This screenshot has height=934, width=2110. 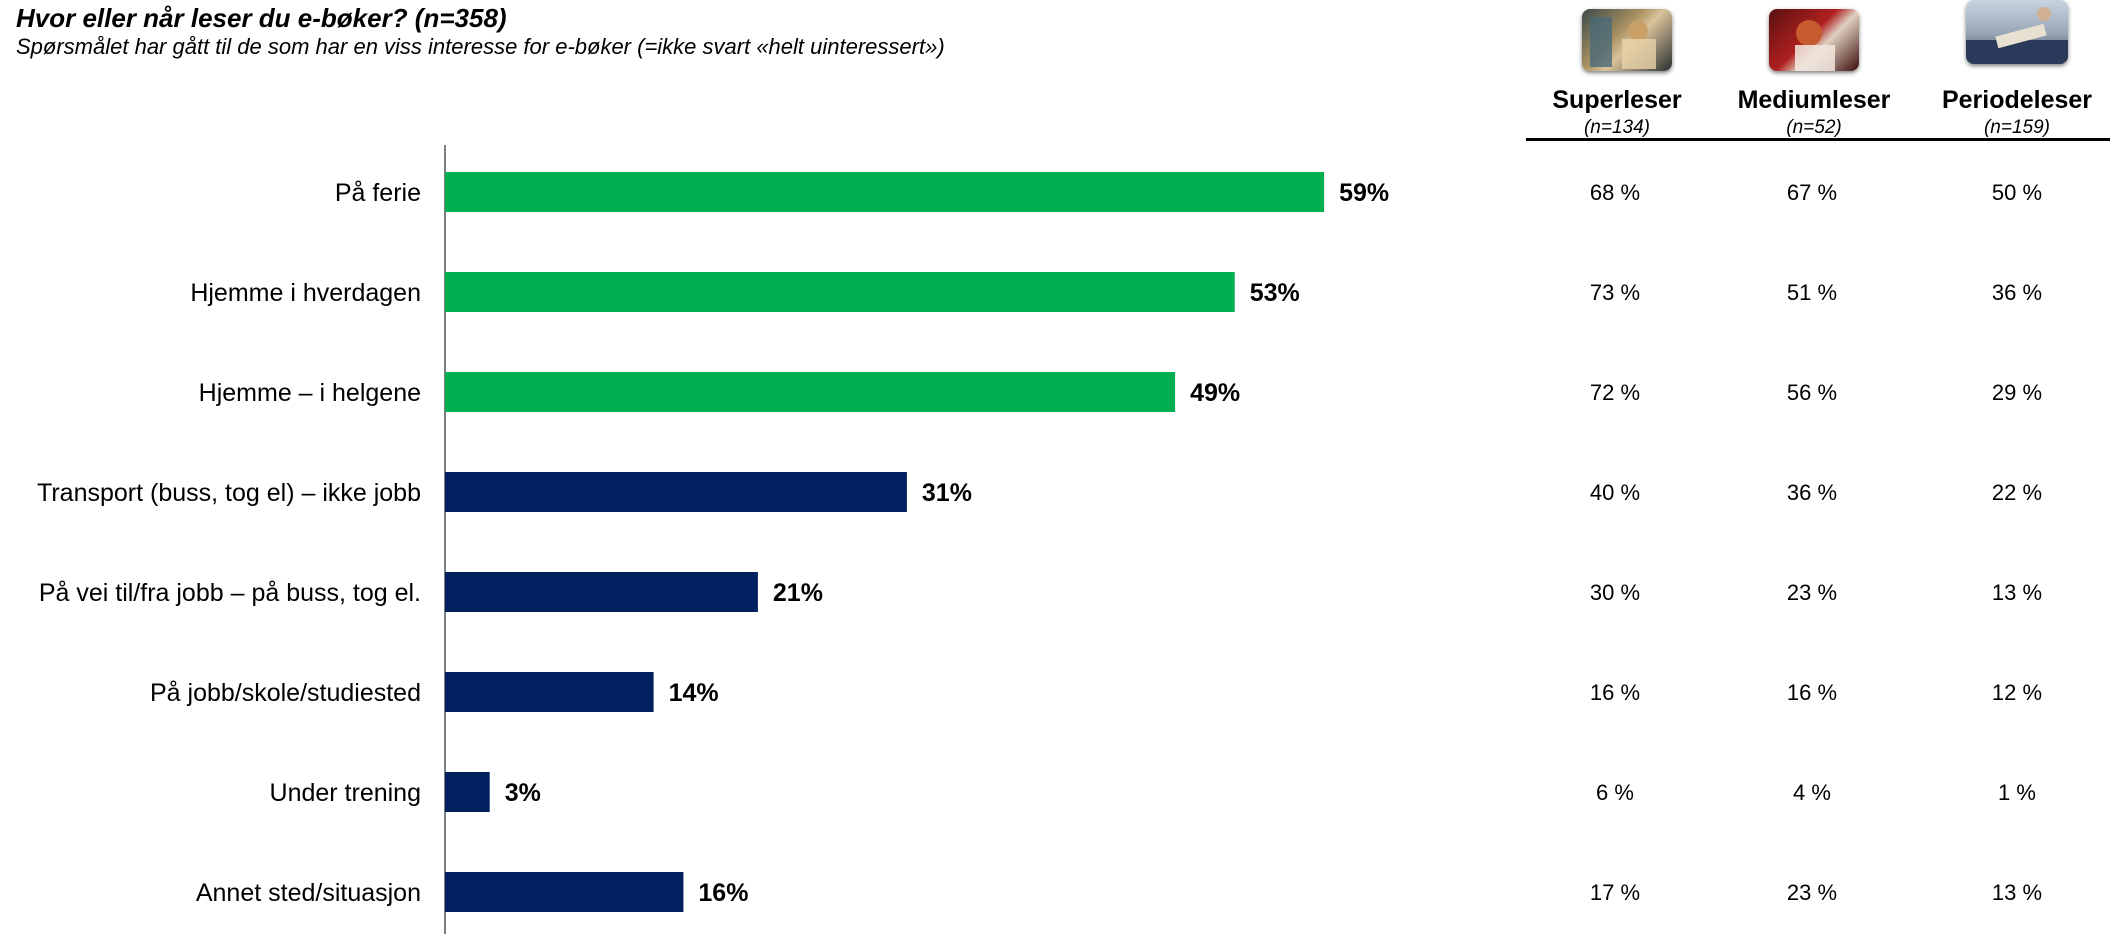 What do you see at coordinates (1814, 100) in the screenshot?
I see `segment-name-mediumleser: Mediumleser` at bounding box center [1814, 100].